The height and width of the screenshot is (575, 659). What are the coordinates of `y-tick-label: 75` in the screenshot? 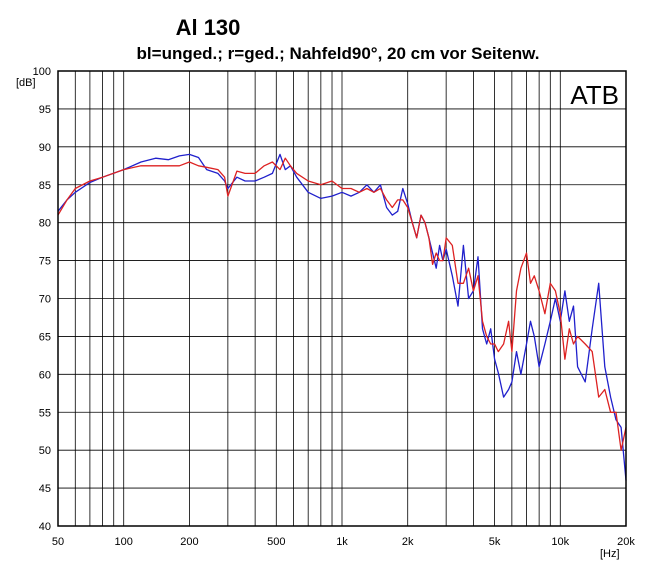 It's located at (45, 262).